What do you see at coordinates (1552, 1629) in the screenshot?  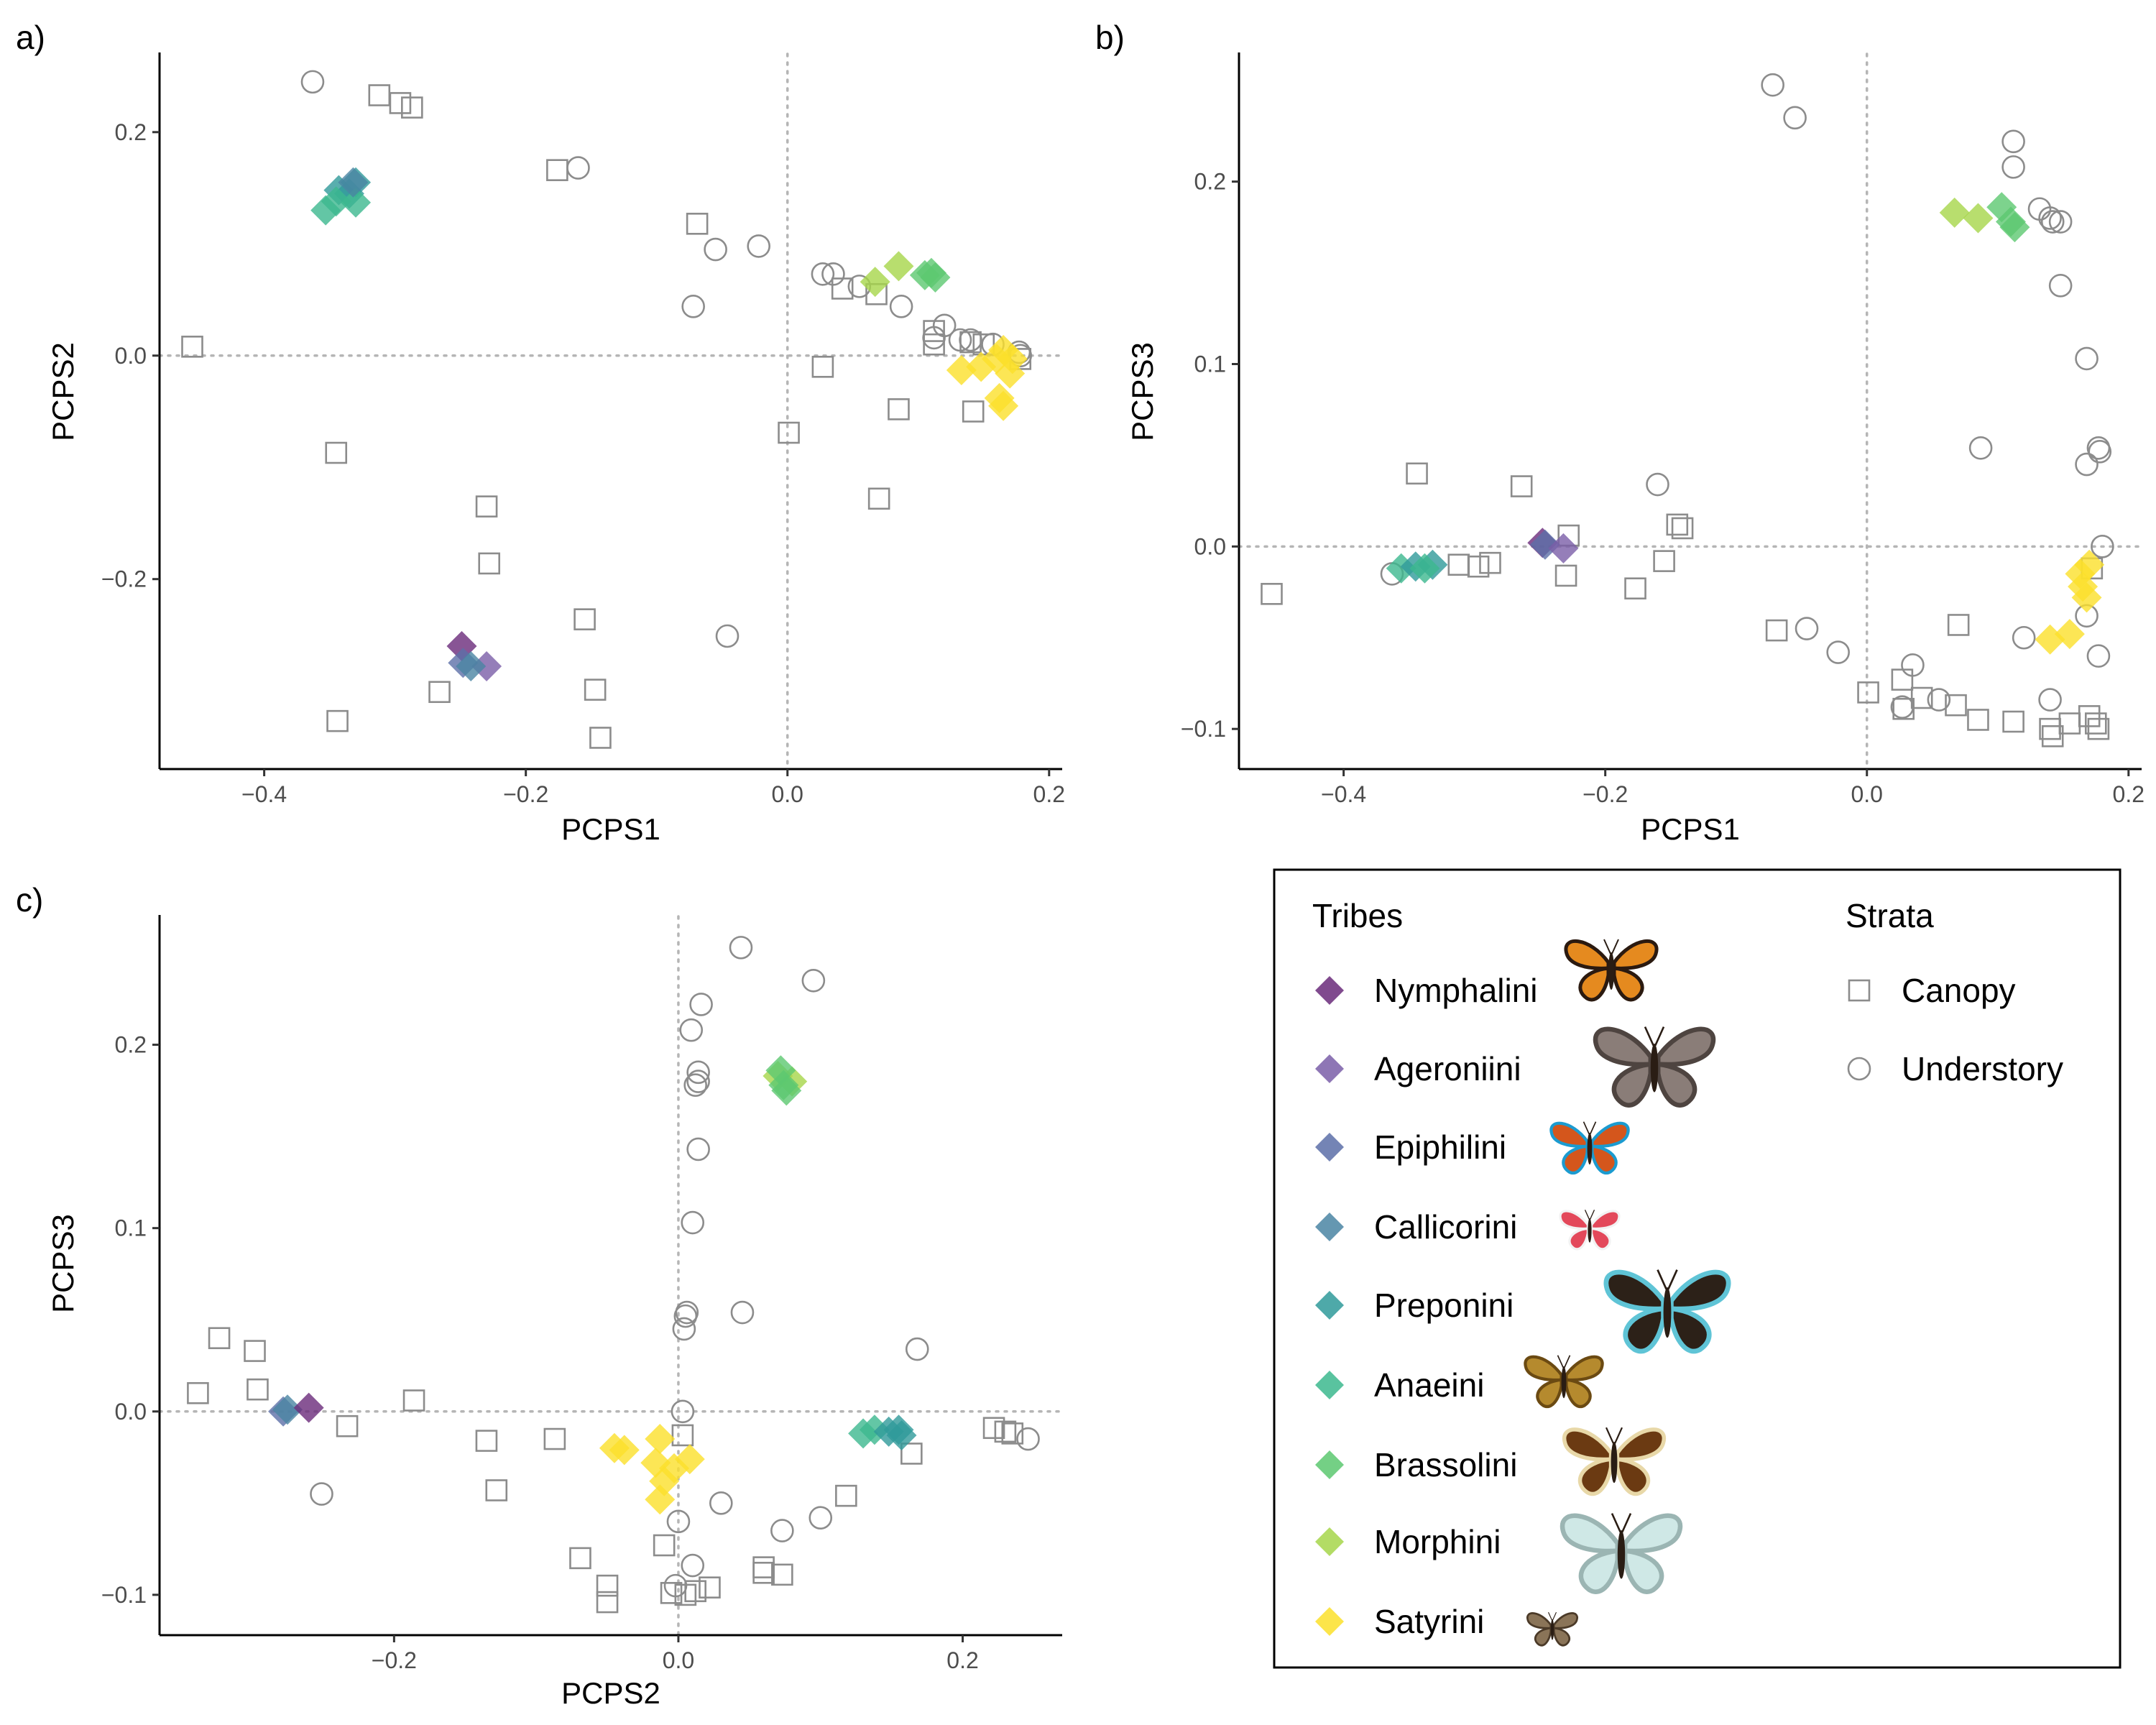 I see `small-brown-butterfly-icon` at bounding box center [1552, 1629].